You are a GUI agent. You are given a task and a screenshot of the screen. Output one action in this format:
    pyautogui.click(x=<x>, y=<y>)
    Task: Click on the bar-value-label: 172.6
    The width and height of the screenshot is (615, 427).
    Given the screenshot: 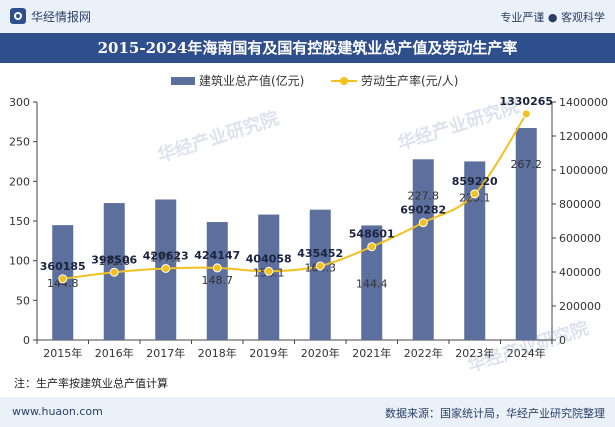 What is the action you would take?
    pyautogui.click(x=115, y=261)
    